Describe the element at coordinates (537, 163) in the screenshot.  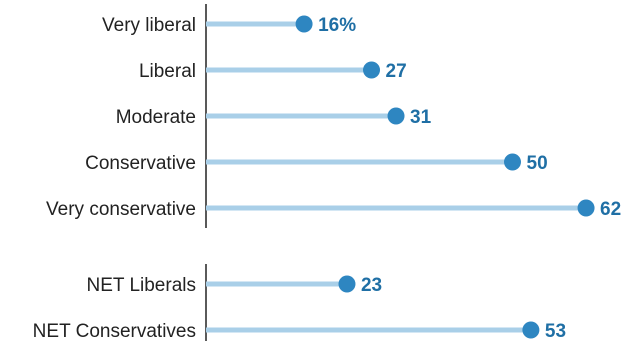
I see `value-label: 50` at that location.